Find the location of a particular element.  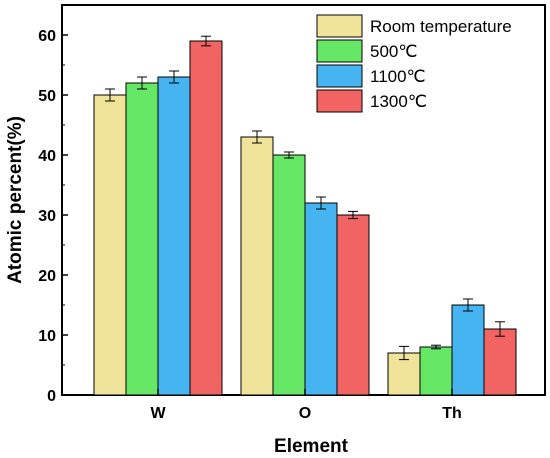

legend-label: Room temperature is located at coordinates (441, 26).